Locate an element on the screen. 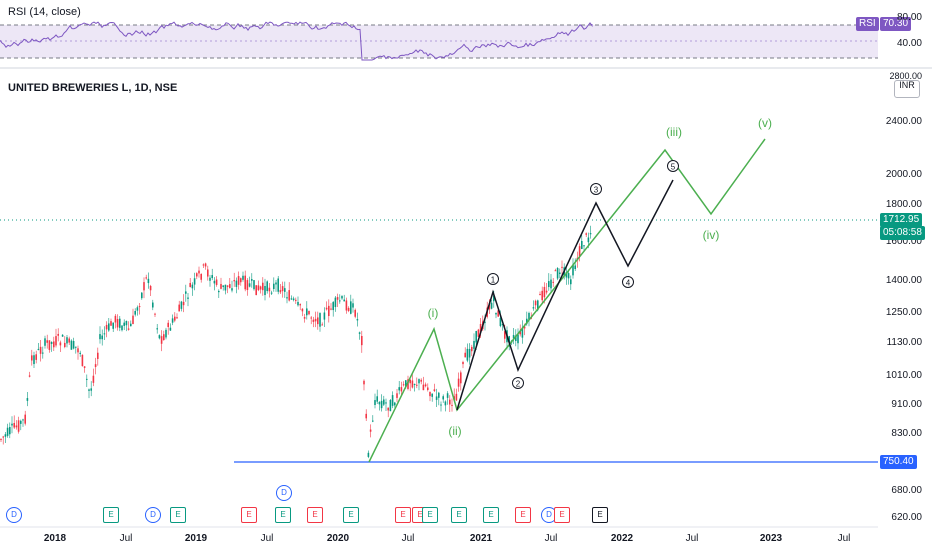 The height and width of the screenshot is (550, 932). price-tick: 1400.00 is located at coordinates (903, 280).